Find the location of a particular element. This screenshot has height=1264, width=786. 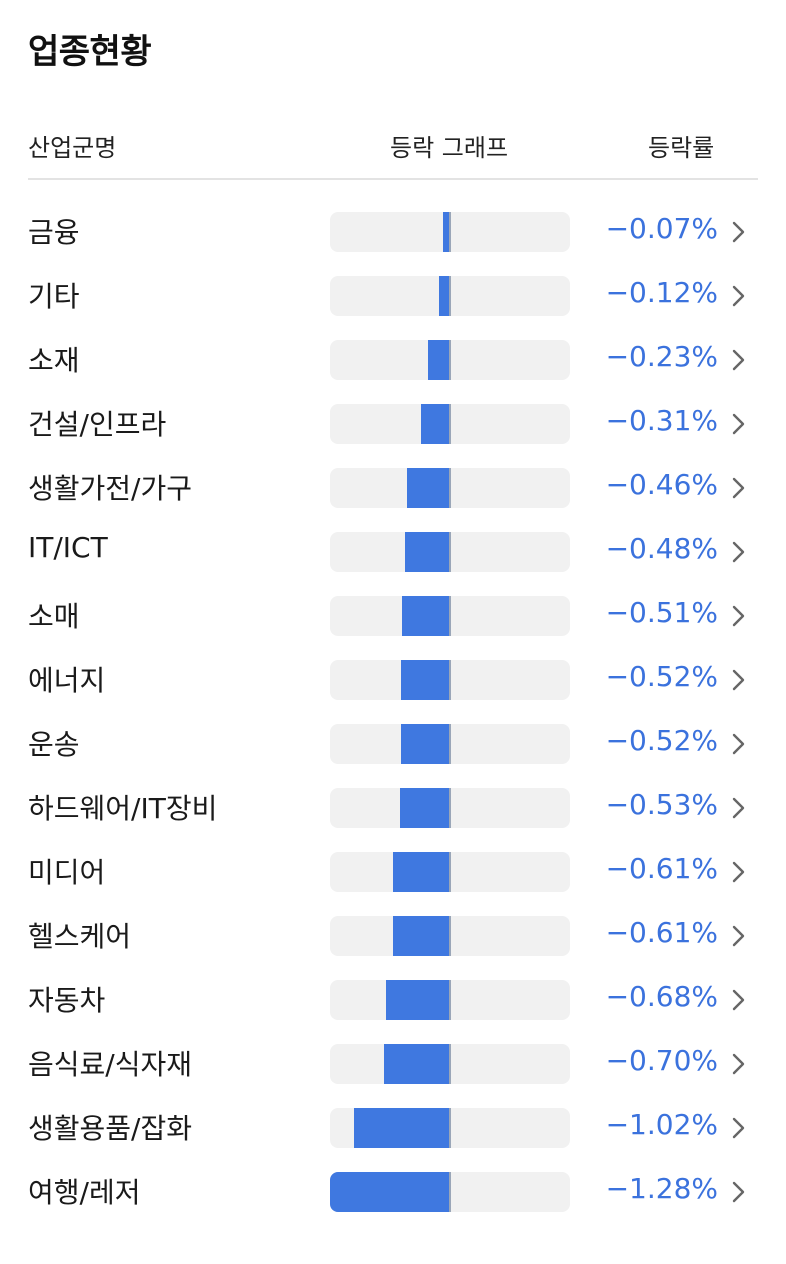

change-rate: −0.52% is located at coordinates (661, 676).